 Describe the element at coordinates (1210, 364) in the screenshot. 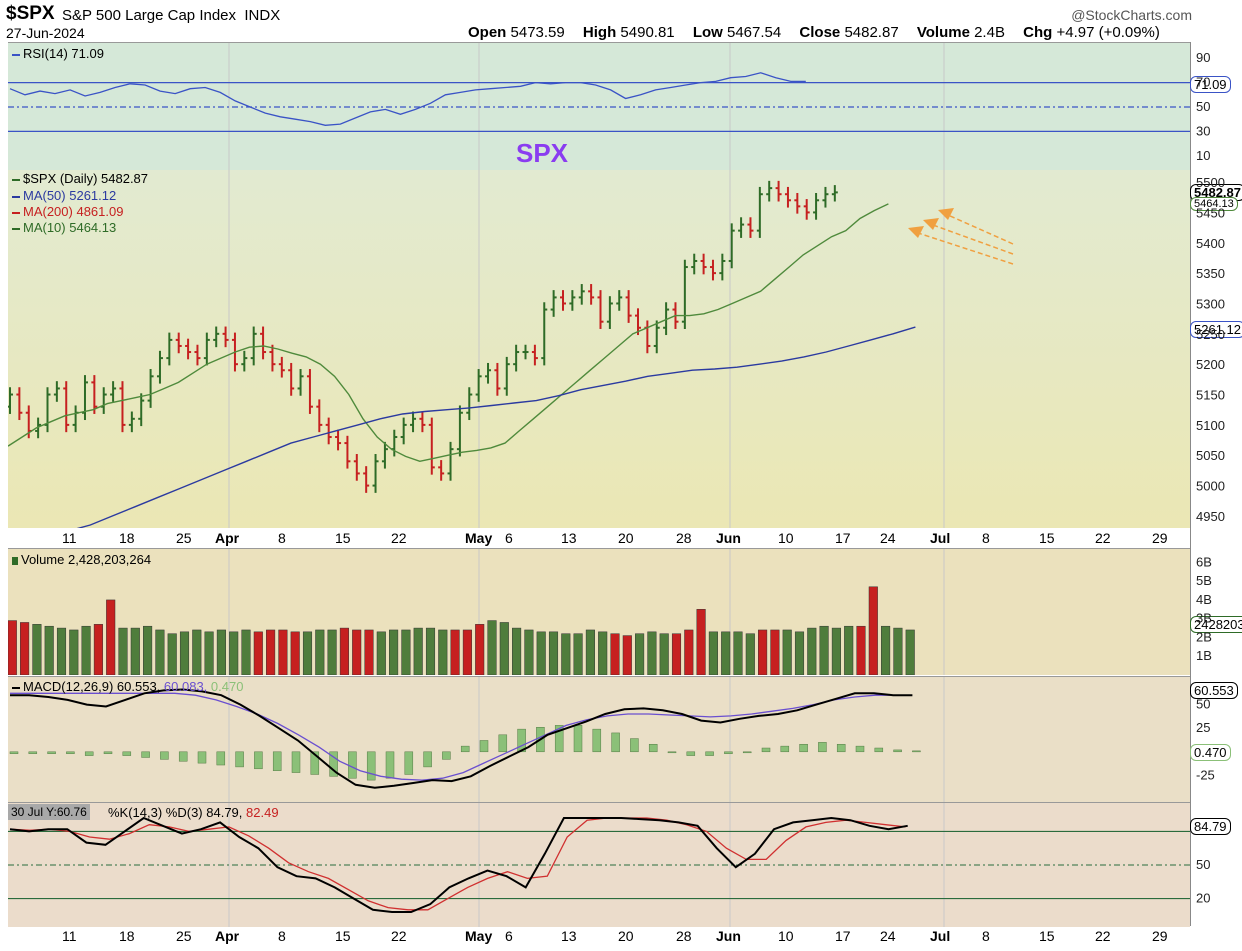

I see `price-axis-tick: 5200` at that location.